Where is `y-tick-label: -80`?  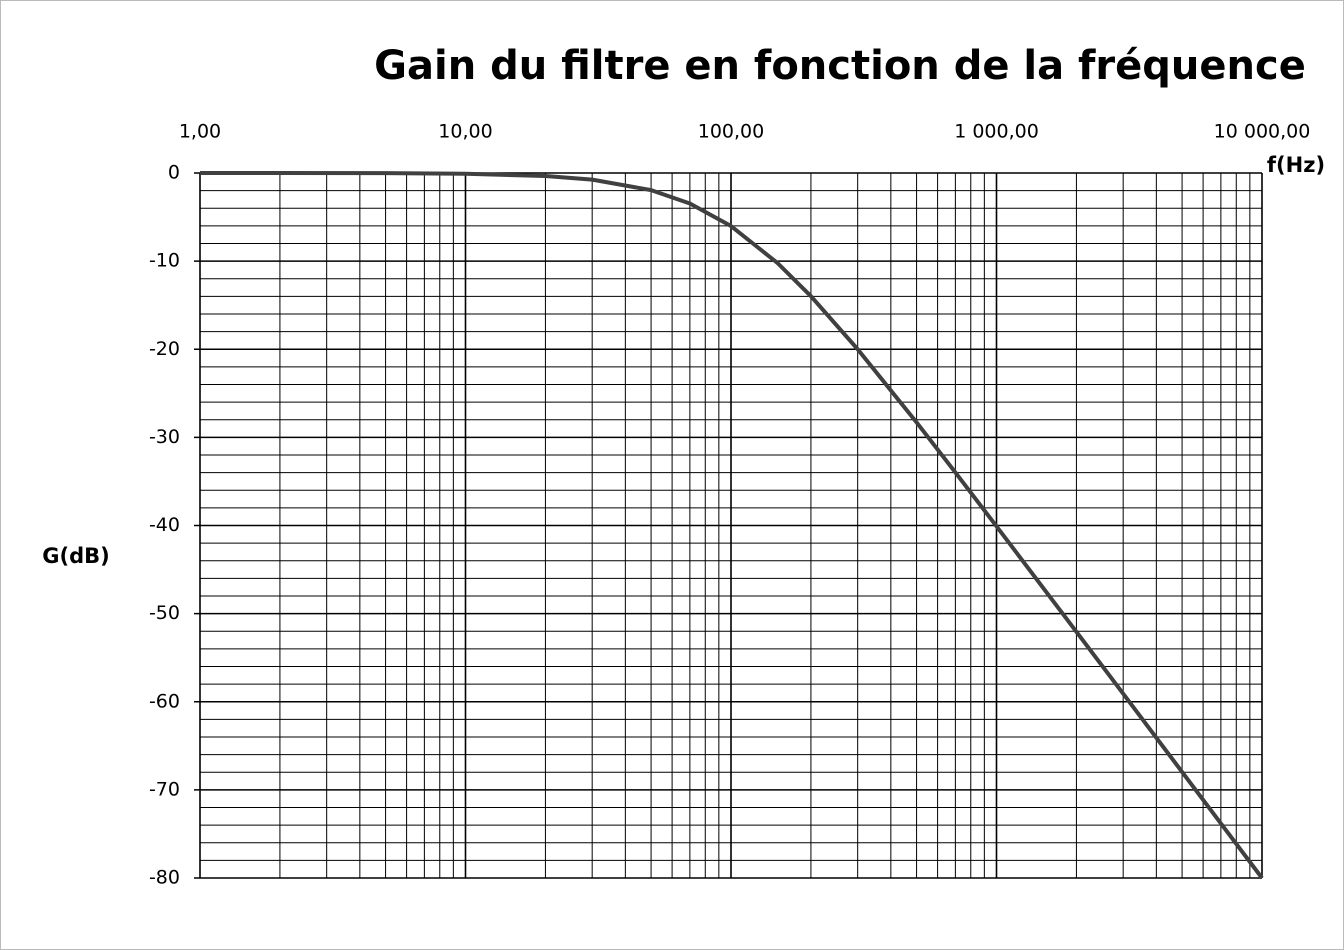 y-tick-label: -80 is located at coordinates (164, 878).